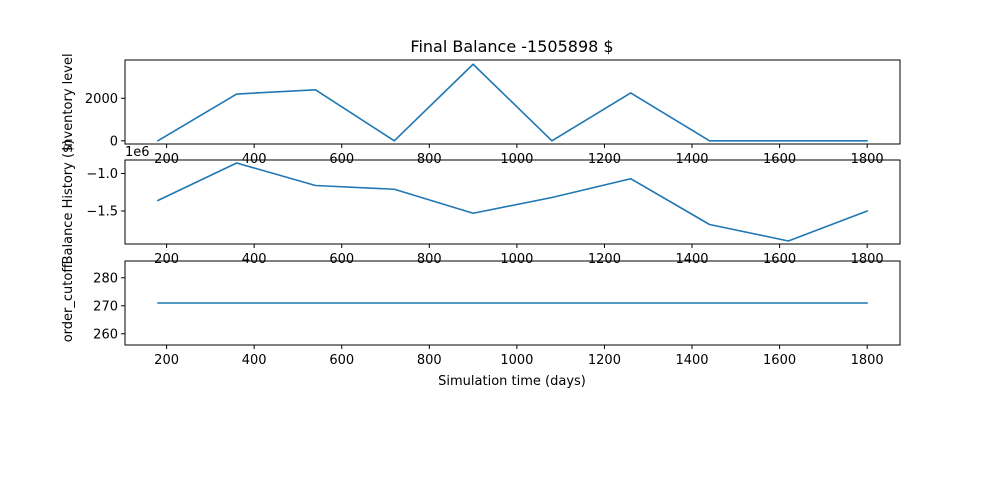 This screenshot has width=1000, height=500. I want to click on y-axis-label-2: Balance History ($), so click(68, 202).